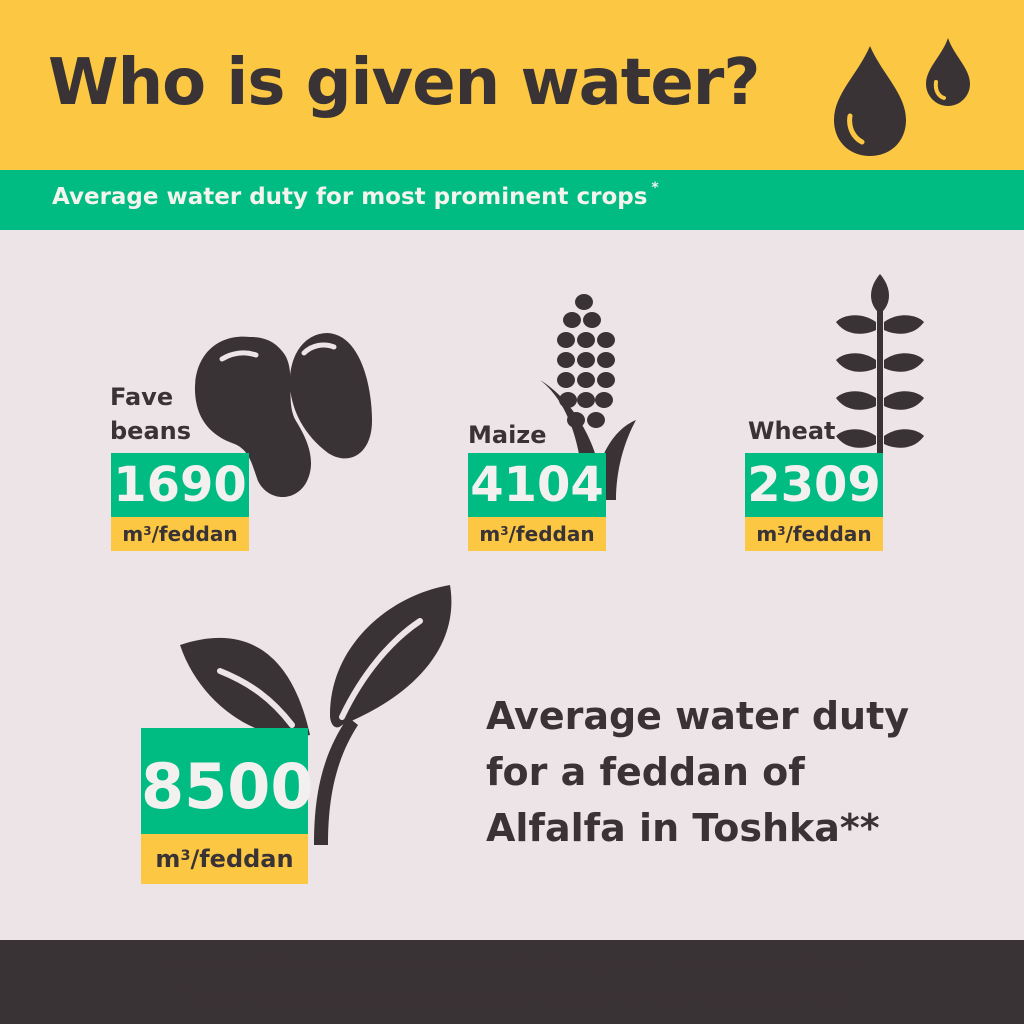 The image size is (1024, 1024). I want to click on corn-icon, so click(588, 397).